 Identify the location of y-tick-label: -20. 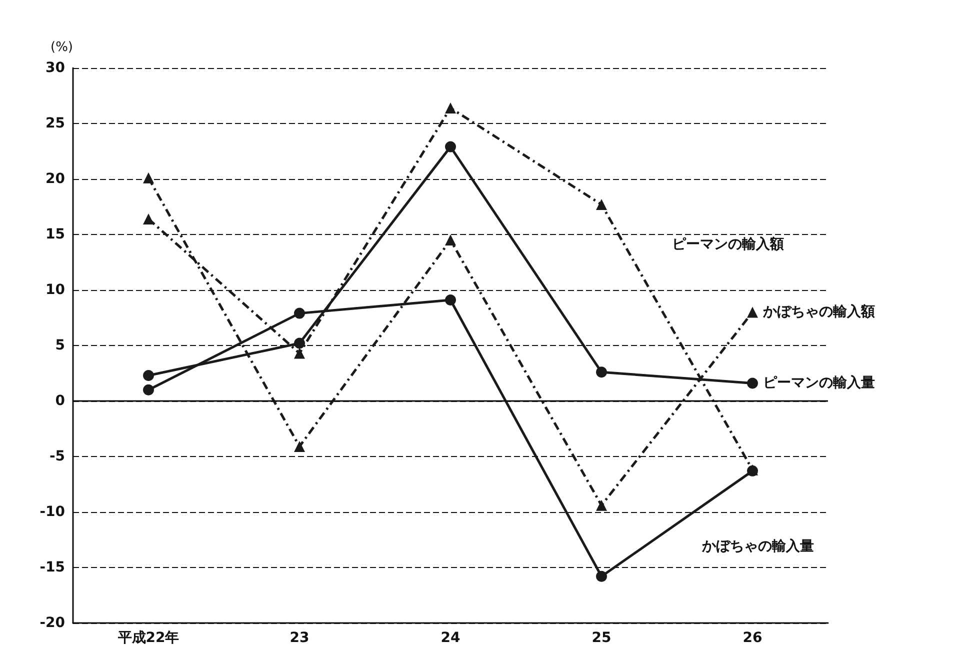
(53, 623).